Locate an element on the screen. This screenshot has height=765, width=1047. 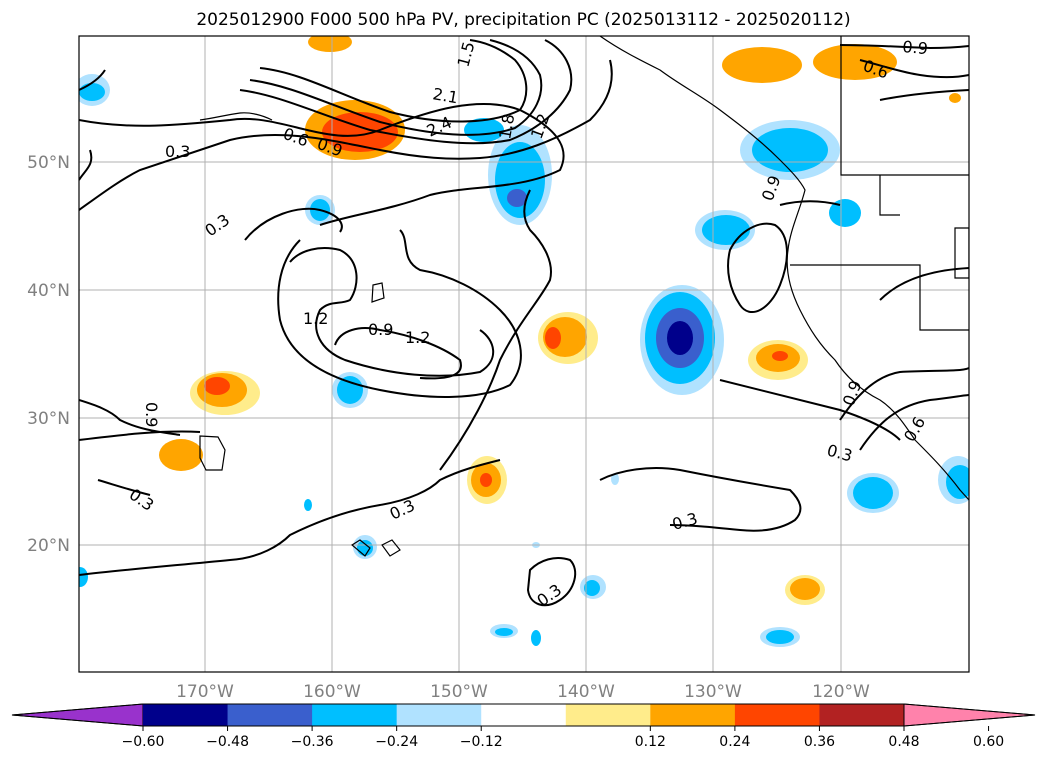
lat-label-30n: 30°N is located at coordinates (48, 419).